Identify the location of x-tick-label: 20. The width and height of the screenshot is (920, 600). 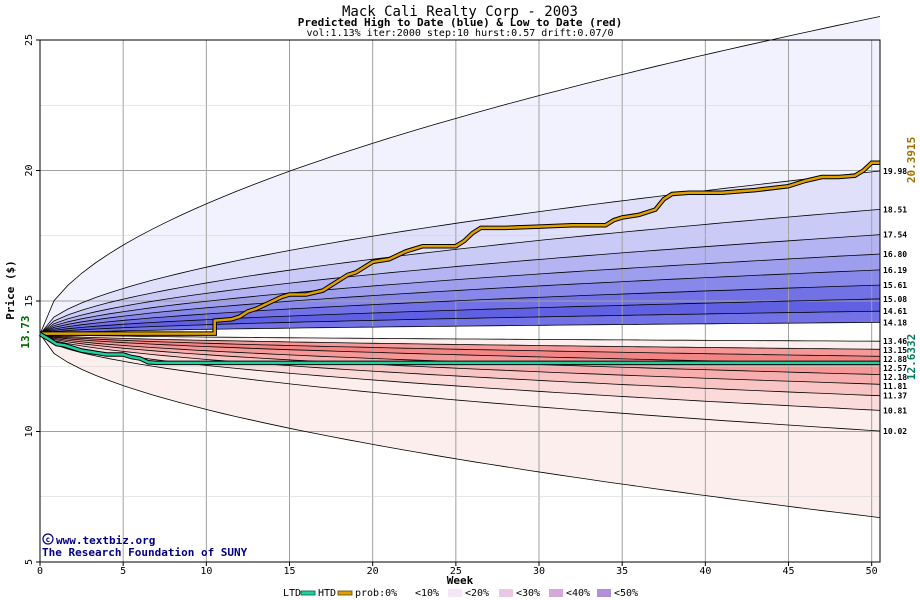
(373, 571).